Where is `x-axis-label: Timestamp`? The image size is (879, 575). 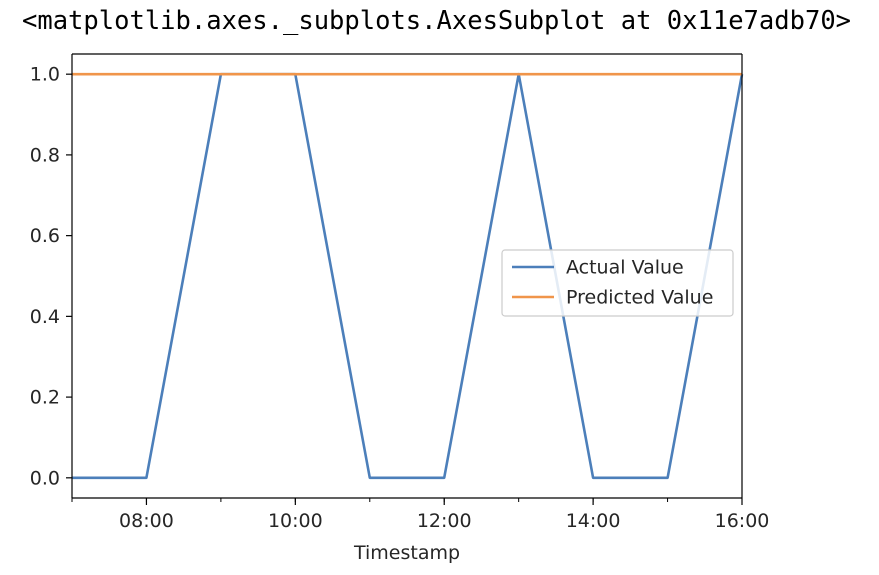
x-axis-label: Timestamp is located at coordinates (406, 553).